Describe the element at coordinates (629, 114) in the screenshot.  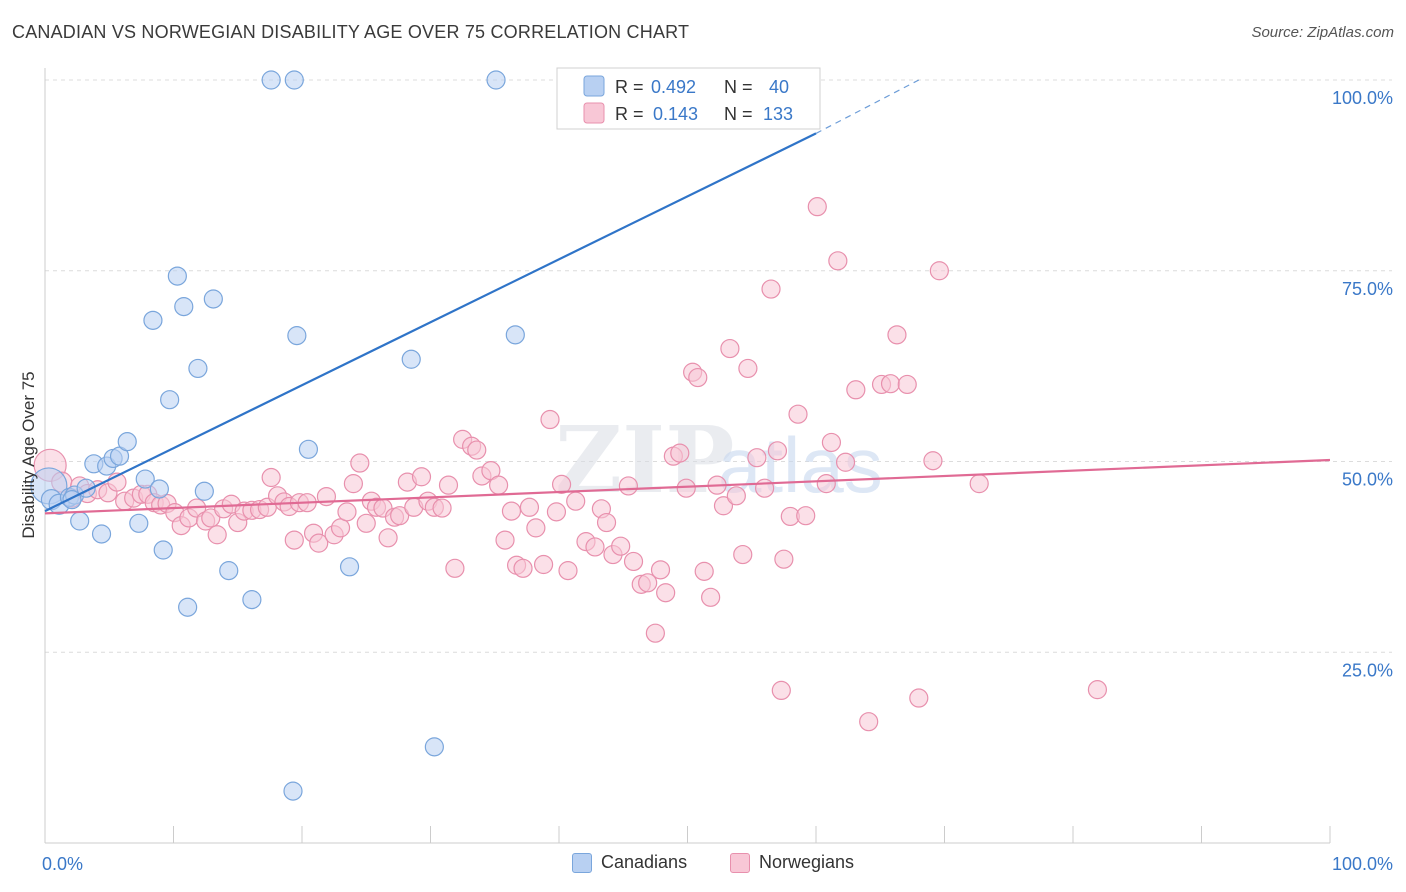
I see `legend-r-label-2: R =` at that location.